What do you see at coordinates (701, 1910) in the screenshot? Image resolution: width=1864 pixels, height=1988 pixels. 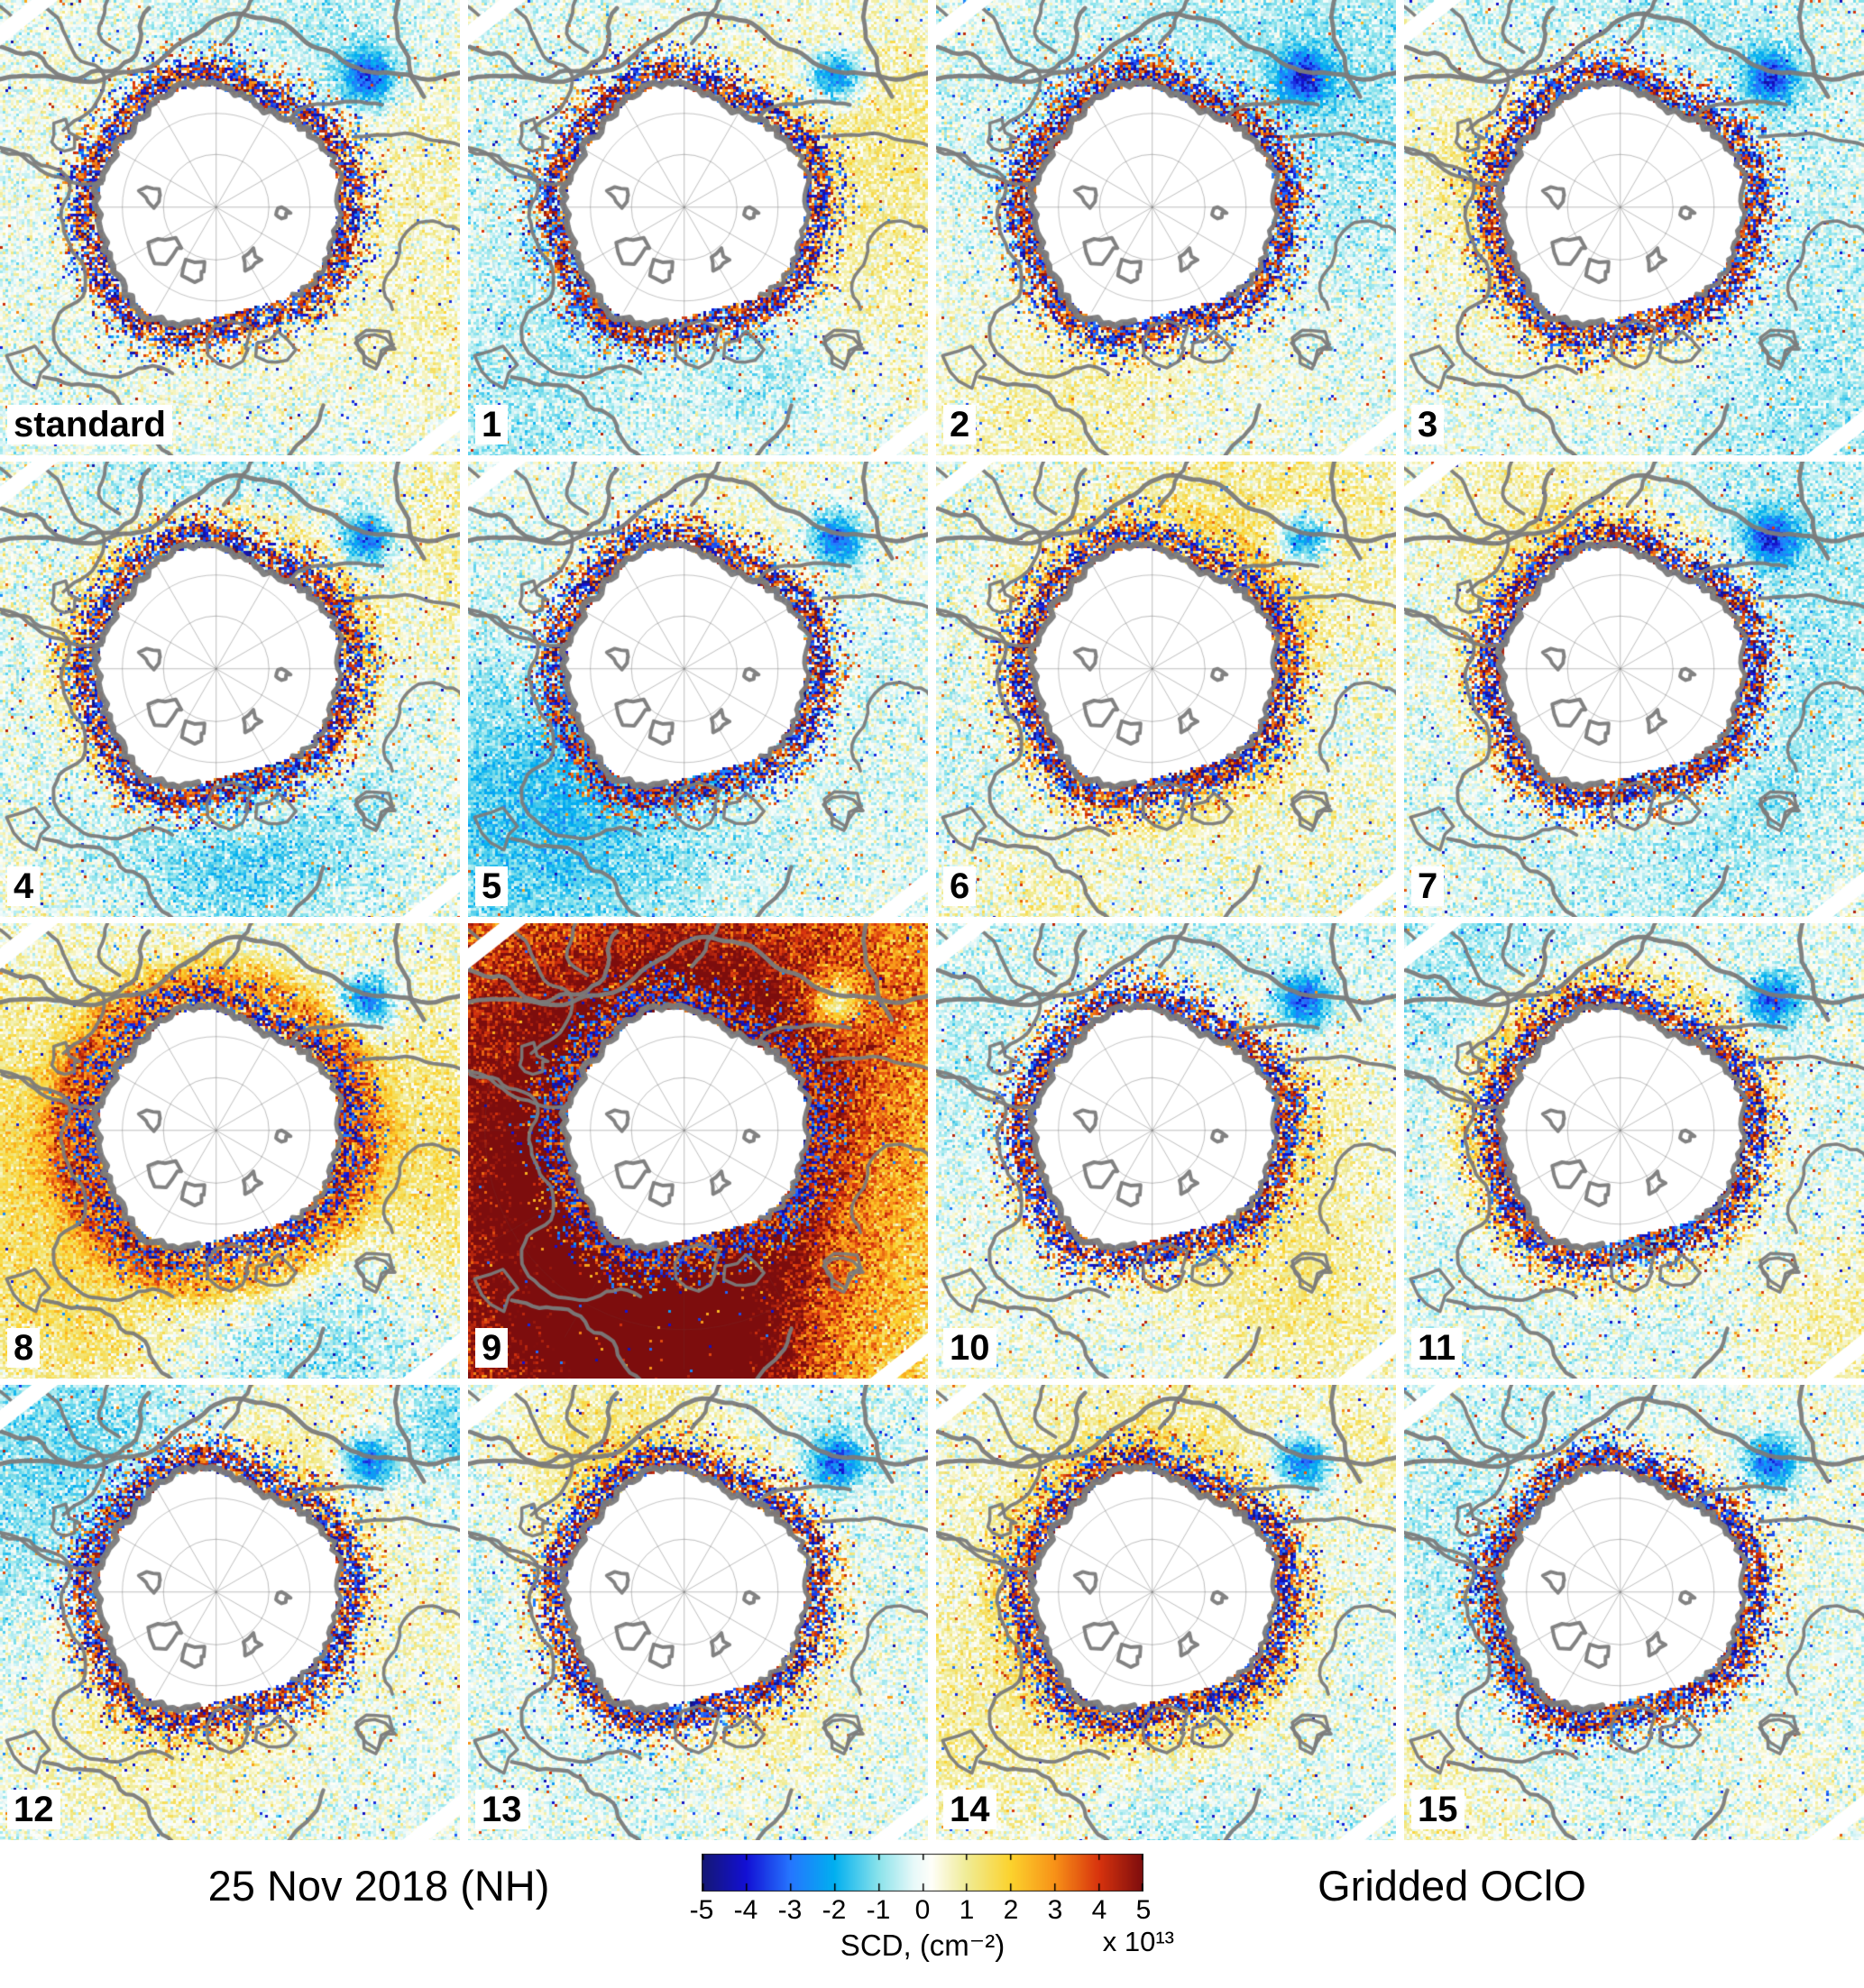 I see `colorbar-tick: -5` at bounding box center [701, 1910].